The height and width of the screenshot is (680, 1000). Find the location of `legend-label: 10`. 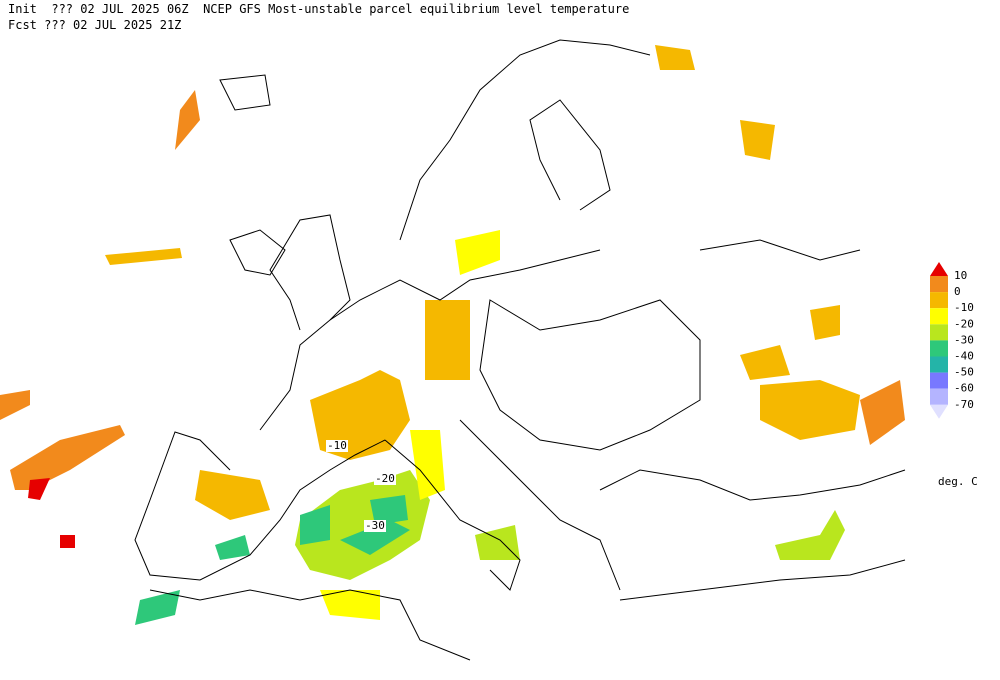

legend-label: 10 is located at coordinates (960, 275).